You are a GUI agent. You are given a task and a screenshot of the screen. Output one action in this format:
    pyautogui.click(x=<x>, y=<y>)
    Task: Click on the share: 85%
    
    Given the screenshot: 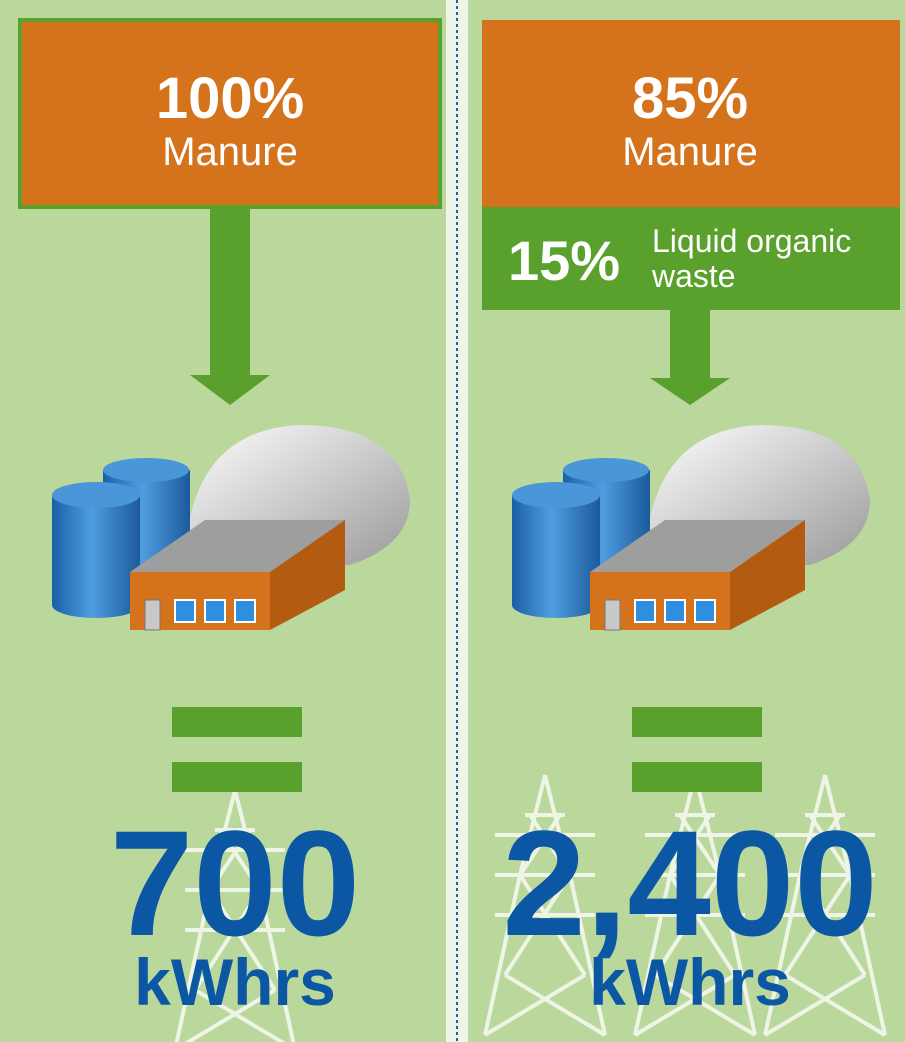 What is the action you would take?
    pyautogui.click(x=690, y=98)
    